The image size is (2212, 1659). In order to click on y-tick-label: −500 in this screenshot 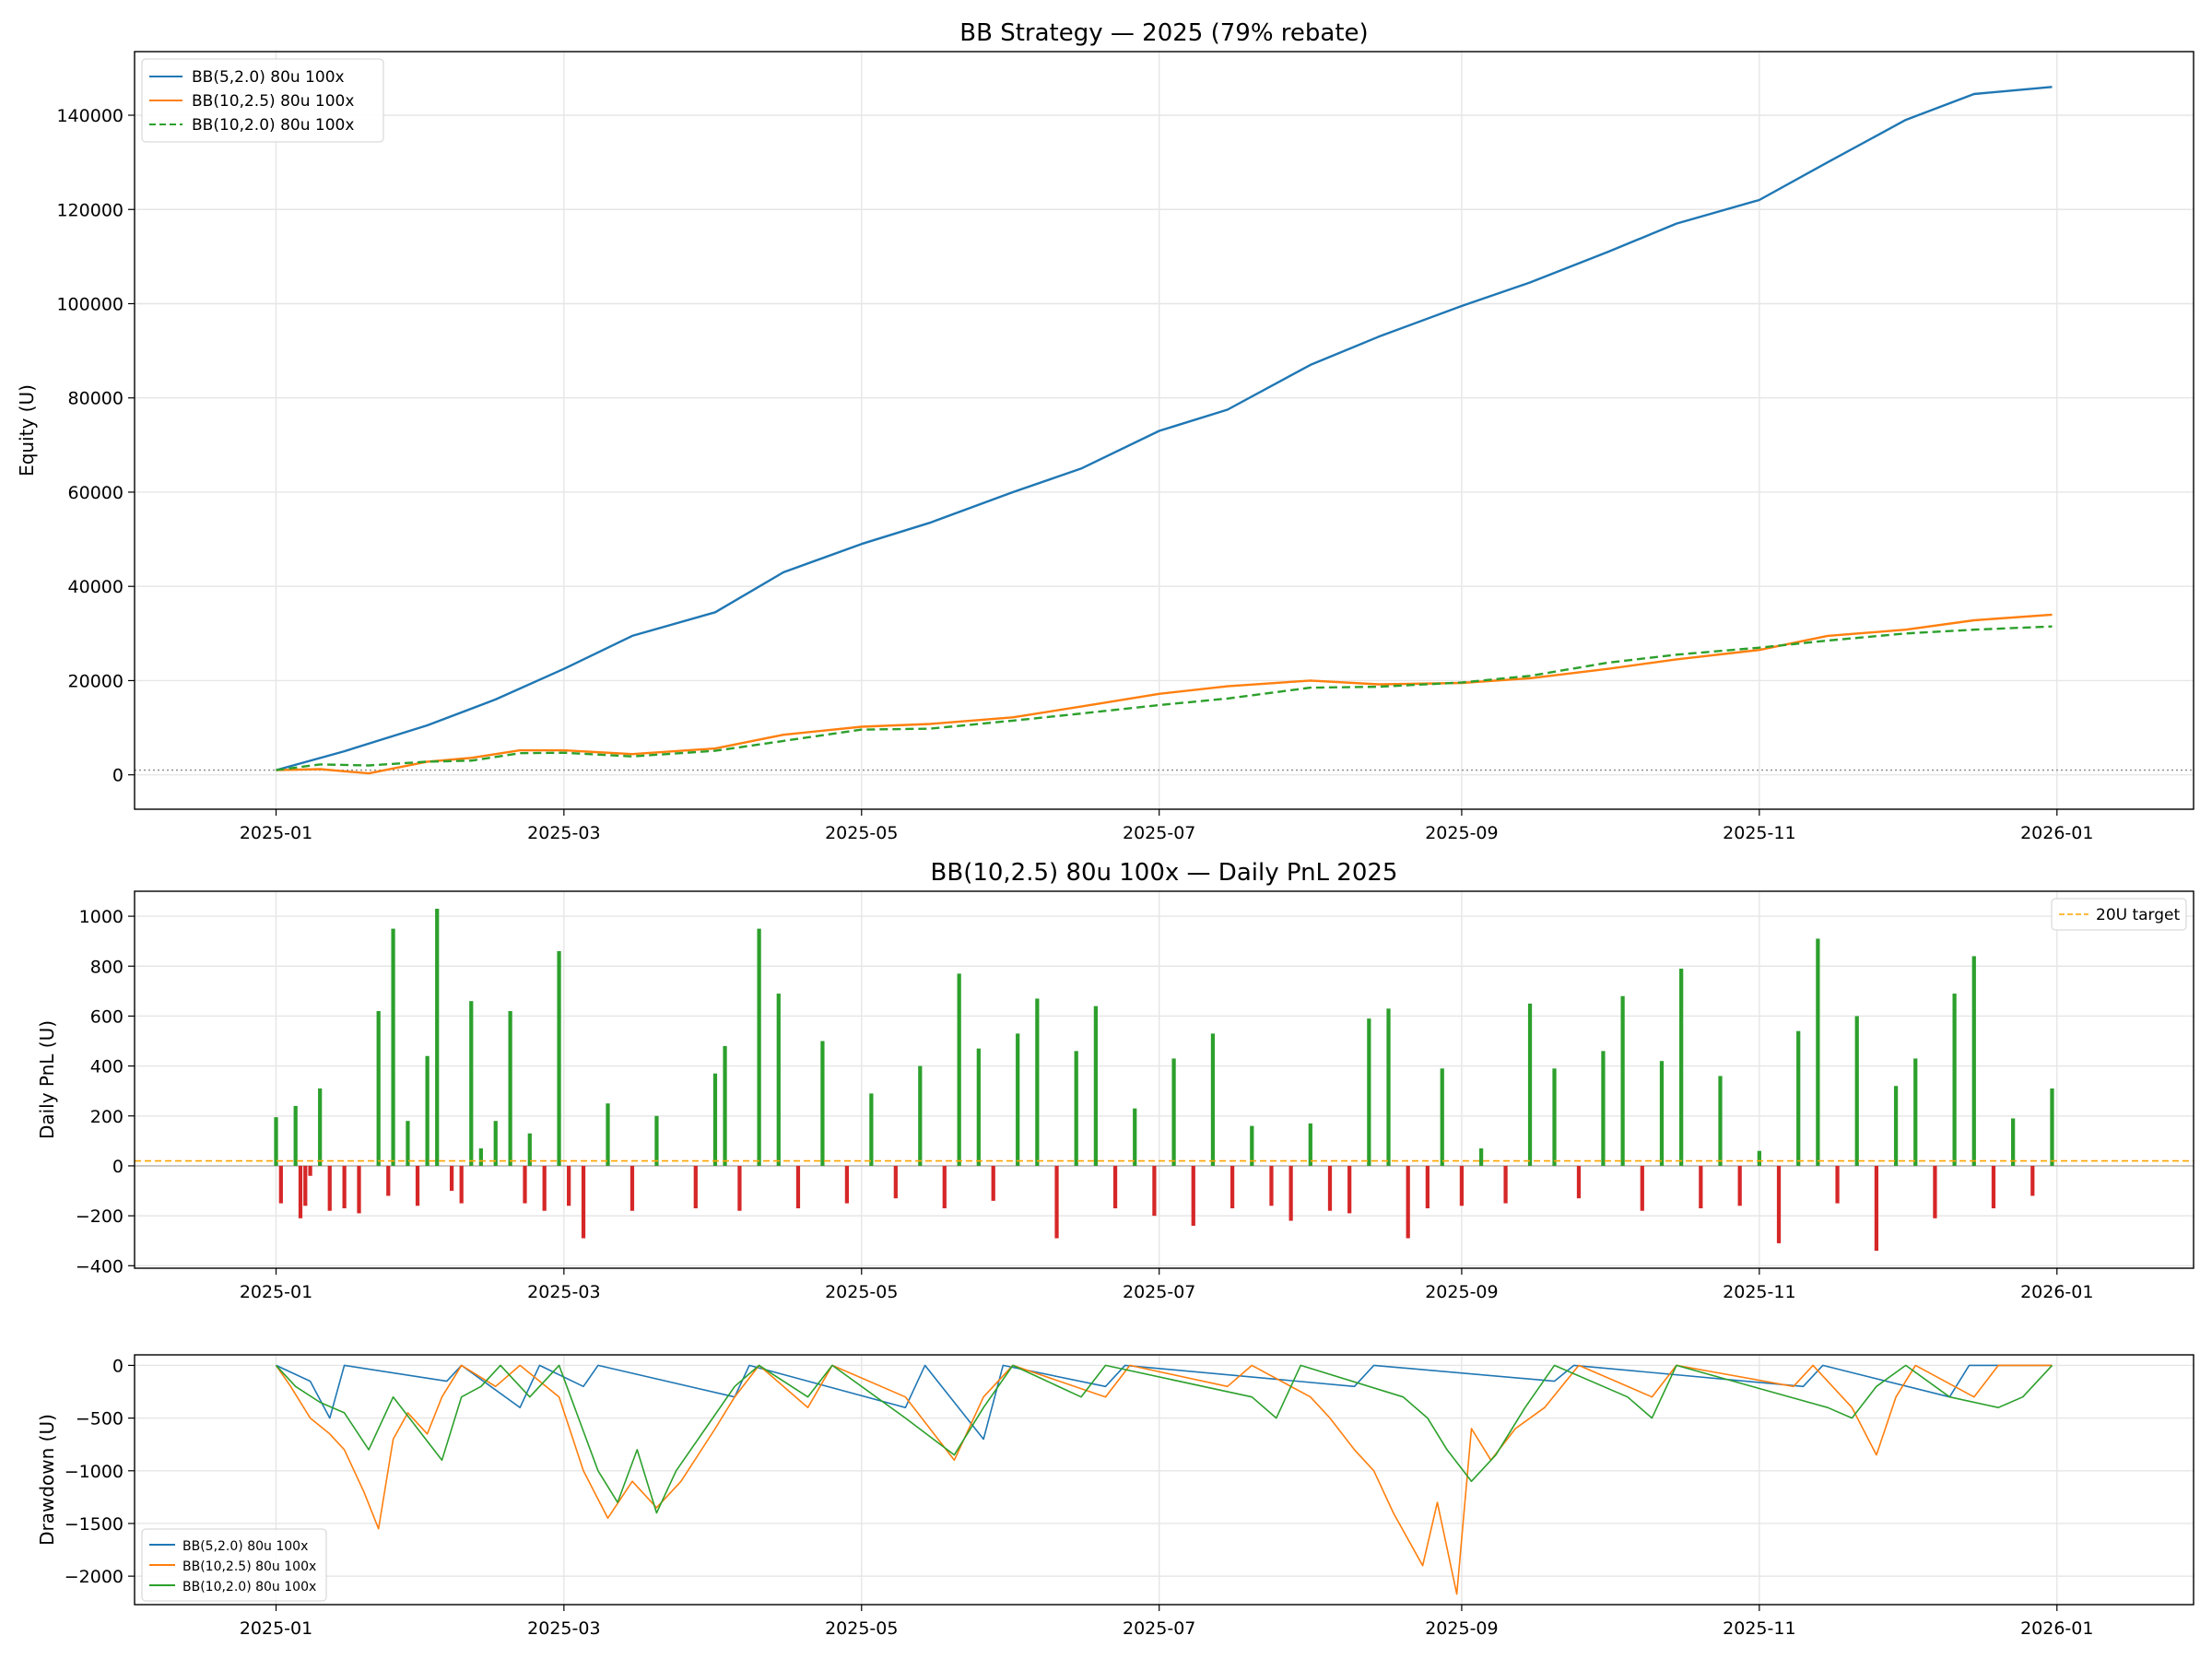, I will do `click(100, 1419)`.